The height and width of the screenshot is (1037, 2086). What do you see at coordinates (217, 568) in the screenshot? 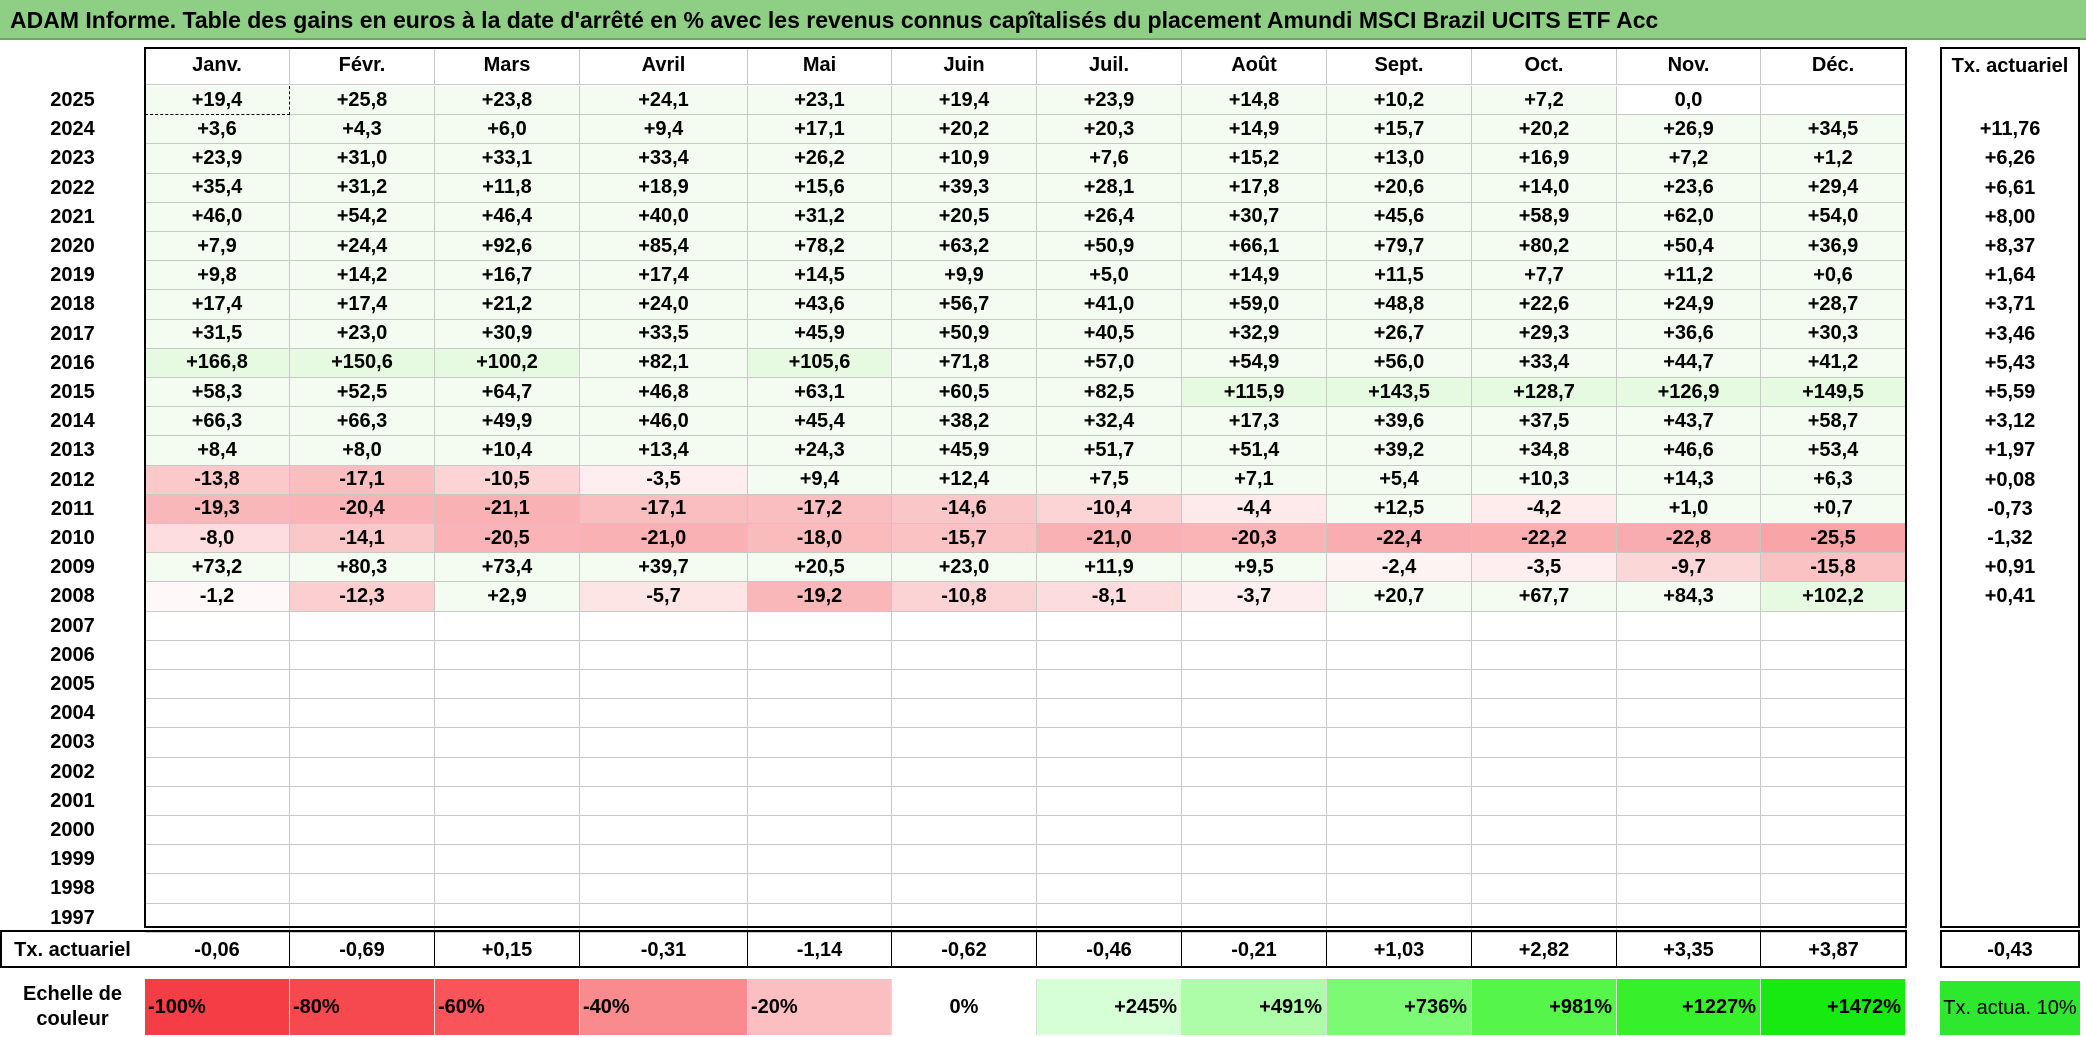
I see `table-cell: +73,2` at bounding box center [217, 568].